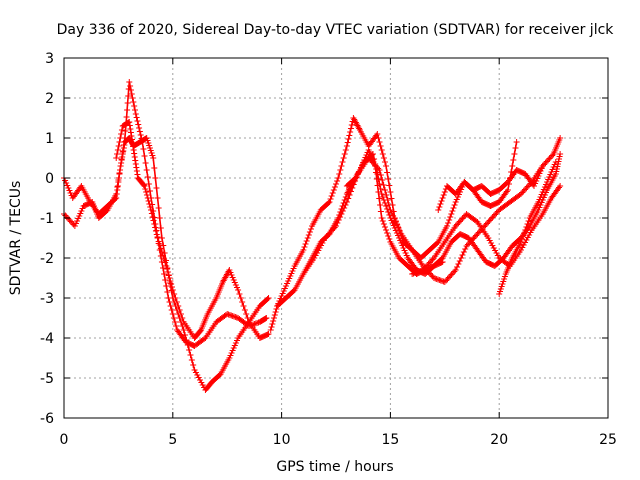 Image resolution: width=640 pixels, height=480 pixels. What do you see at coordinates (390, 440) in the screenshot?
I see `x-tick-label: 15` at bounding box center [390, 440].